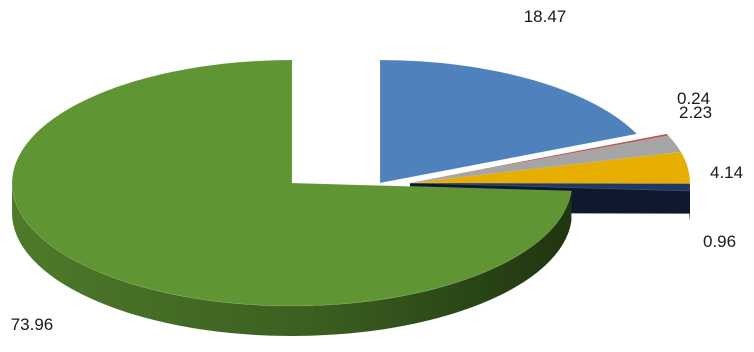 The image size is (754, 352). Describe the element at coordinates (545, 16) in the screenshot. I see `data-label: 18.47` at that location.